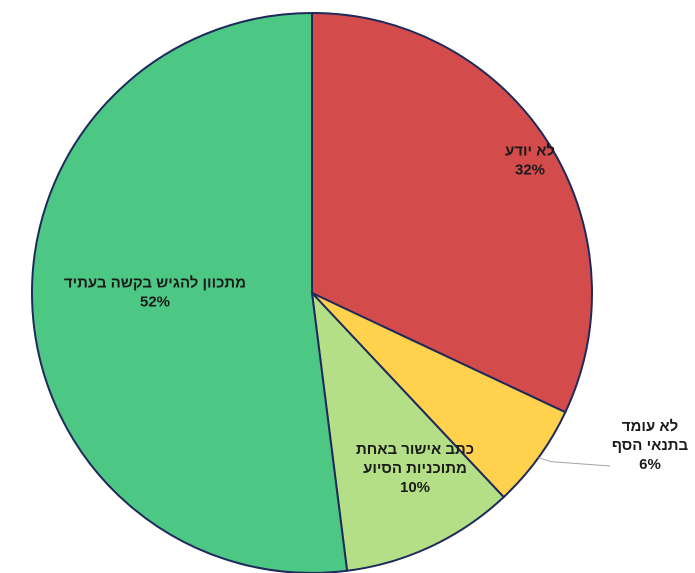  I want to click on slice-category-label-2-1: מתוכניות הסיוע, so click(415, 468).